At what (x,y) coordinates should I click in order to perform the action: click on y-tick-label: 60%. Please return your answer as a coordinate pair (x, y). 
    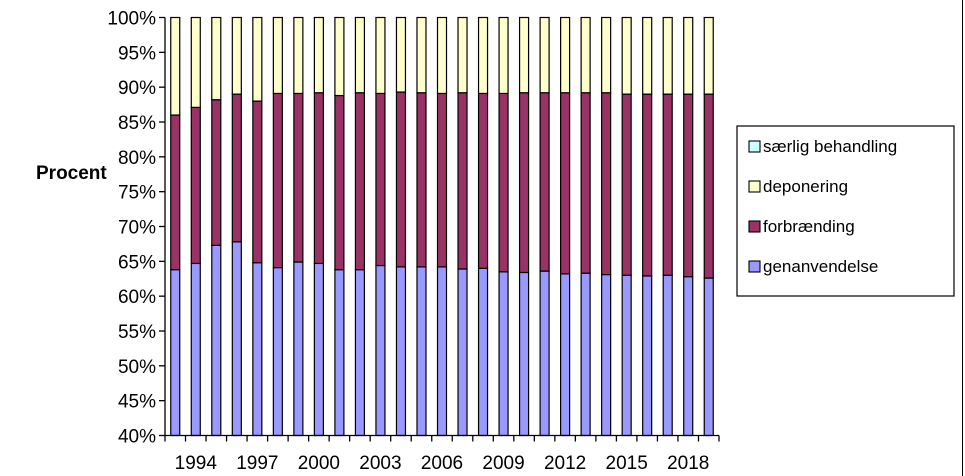
    Looking at the image, I should click on (137, 297).